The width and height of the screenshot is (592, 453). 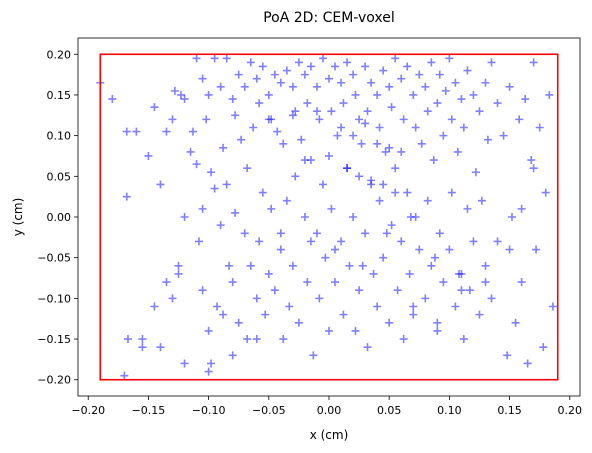 I want to click on y-tick-label: −0.05, so click(x=54, y=258).